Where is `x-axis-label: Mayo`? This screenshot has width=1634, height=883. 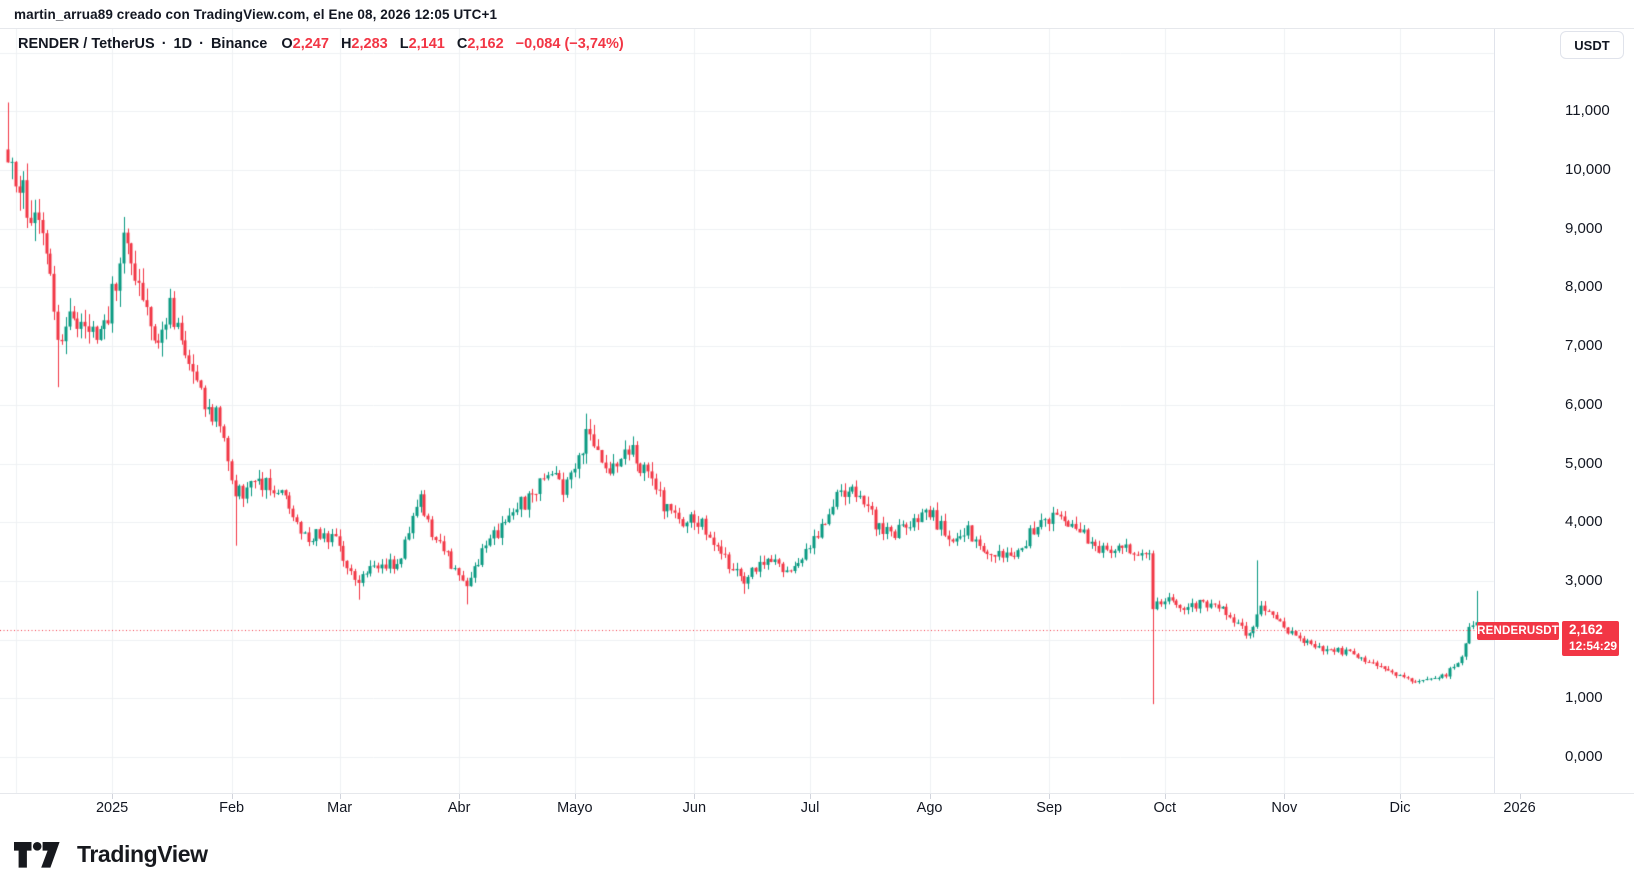
x-axis-label: Mayo is located at coordinates (575, 808).